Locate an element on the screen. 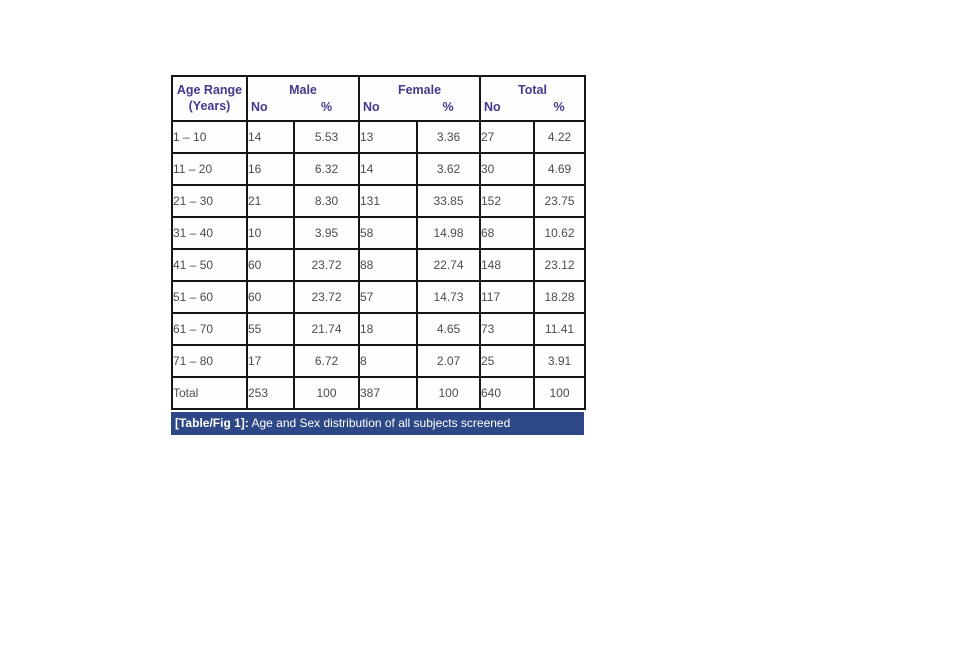  male-pct-cell: 5.53 is located at coordinates (326, 137).